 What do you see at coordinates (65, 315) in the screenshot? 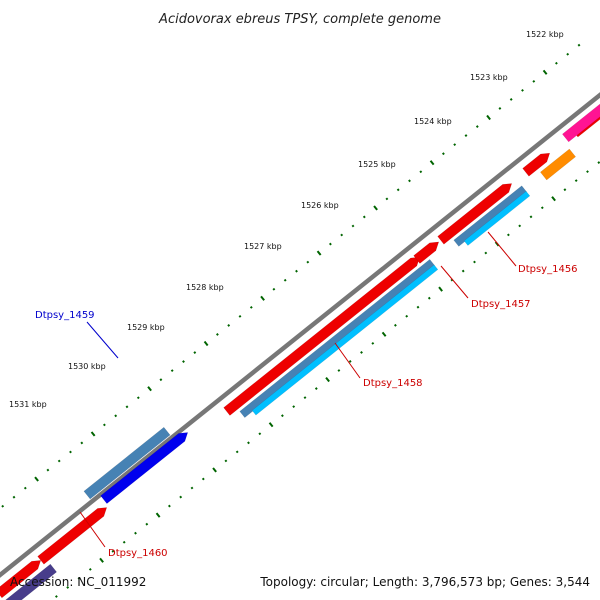
I see `gene-label: Dtpsy_1459` at bounding box center [65, 315].